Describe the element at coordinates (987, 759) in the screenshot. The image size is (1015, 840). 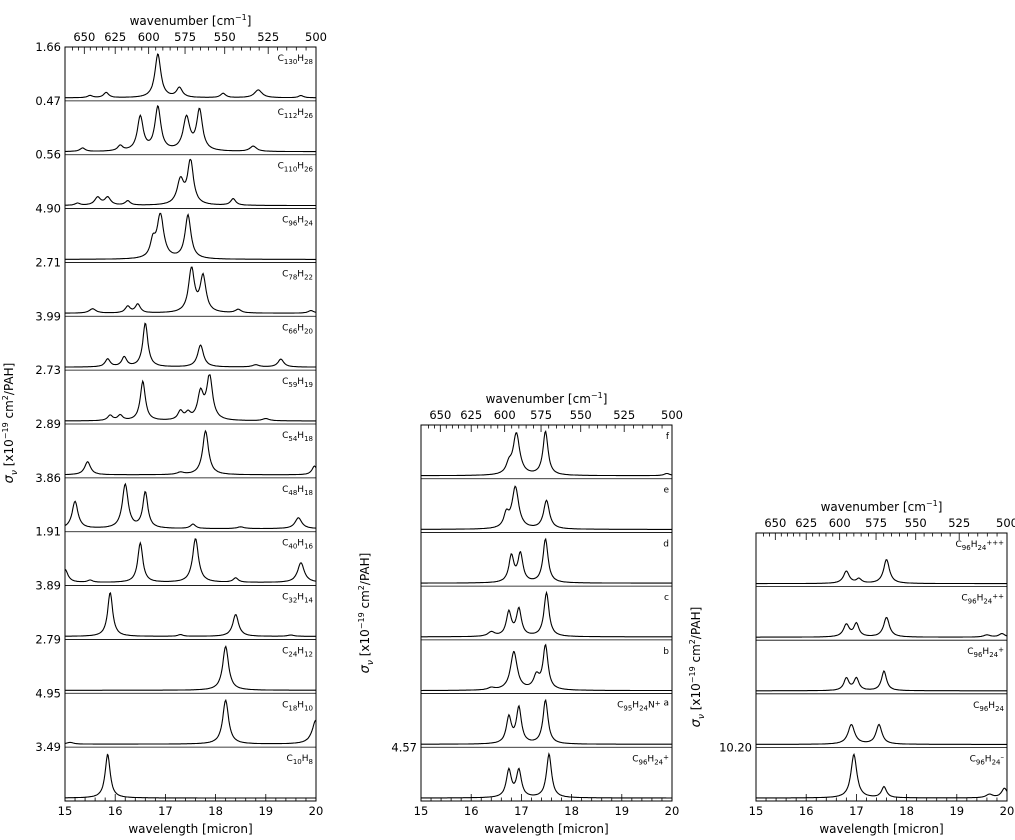
I see `spectrum-label: C96H24–` at that location.